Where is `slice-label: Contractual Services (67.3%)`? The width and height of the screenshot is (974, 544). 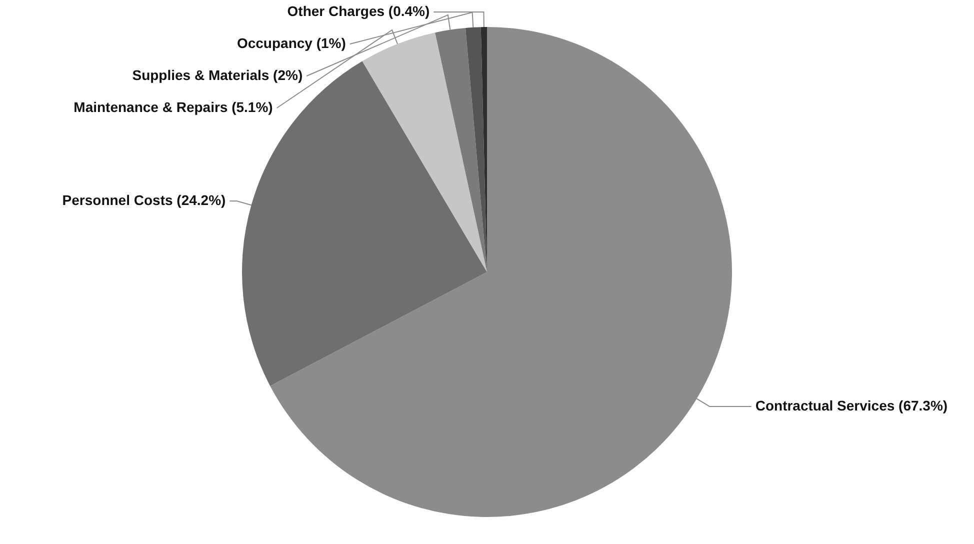
slice-label: Contractual Services (67.3%) is located at coordinates (851, 405).